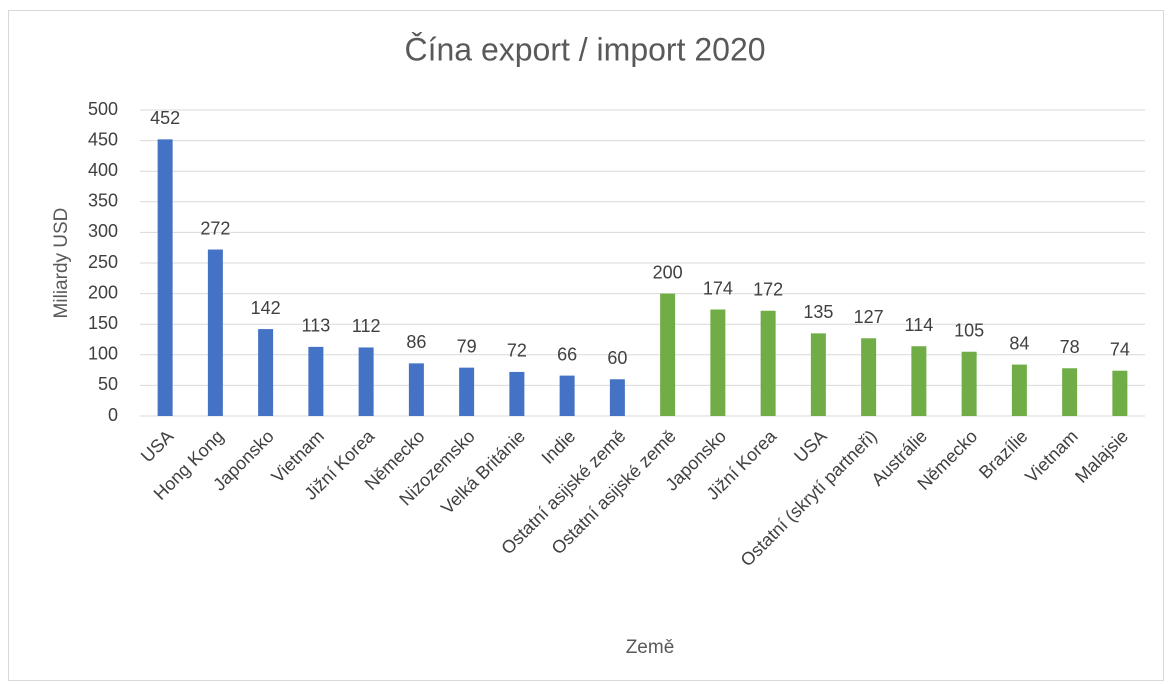 This screenshot has width=1170, height=684. What do you see at coordinates (61, 263) in the screenshot?
I see `y-axis-title: Miliardy USD` at bounding box center [61, 263].